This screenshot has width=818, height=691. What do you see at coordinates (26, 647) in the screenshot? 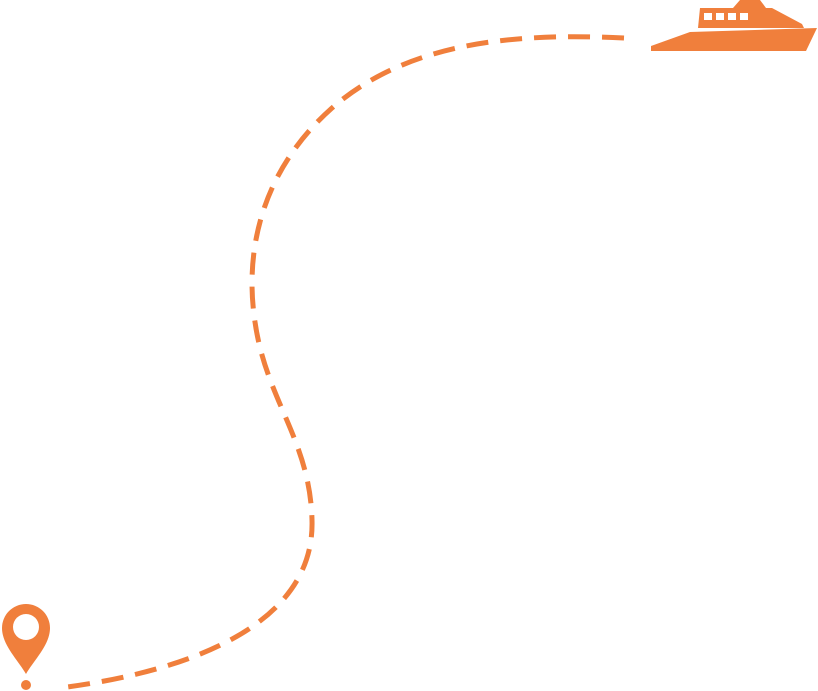
I see `location-pin` at bounding box center [26, 647].